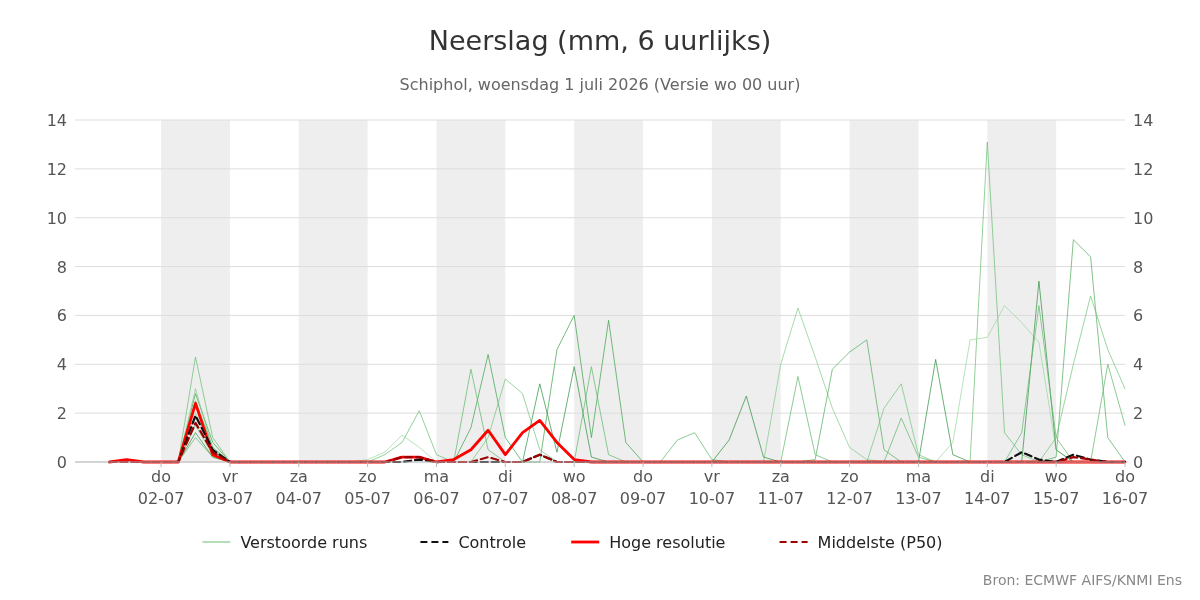 The height and width of the screenshot is (600, 1200). What do you see at coordinates (61, 462) in the screenshot?
I see `y-tick-label: 0` at bounding box center [61, 462].